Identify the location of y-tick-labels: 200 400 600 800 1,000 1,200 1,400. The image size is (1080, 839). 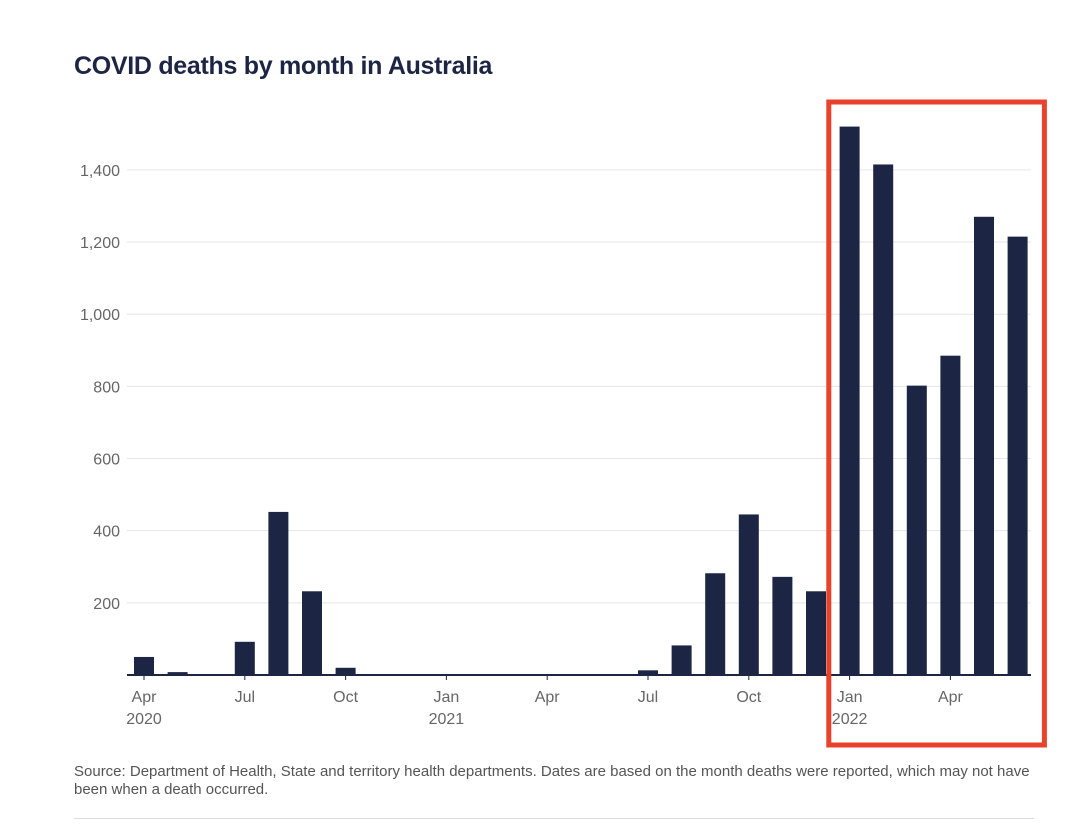
(100, 388).